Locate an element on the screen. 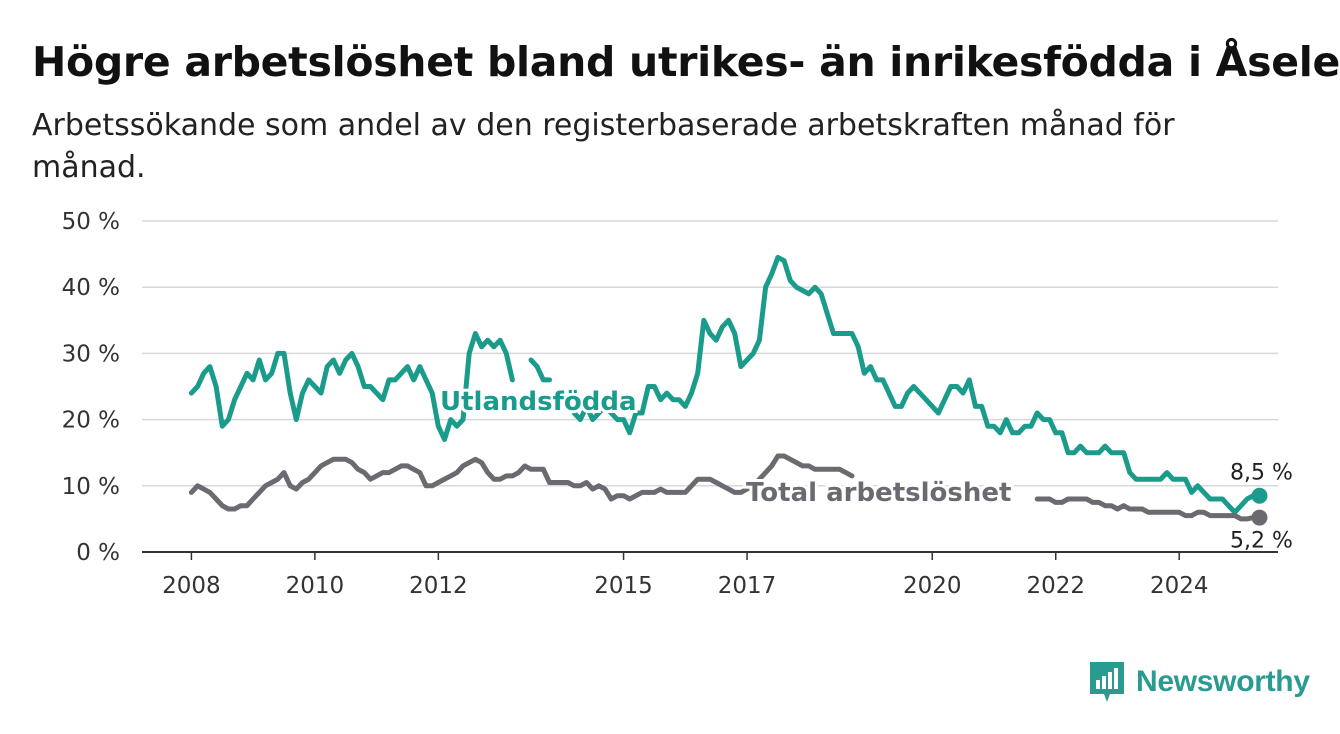  x-axis: 2008 2010 2012 2015 2017 2020 2022 2024 is located at coordinates (685, 575).